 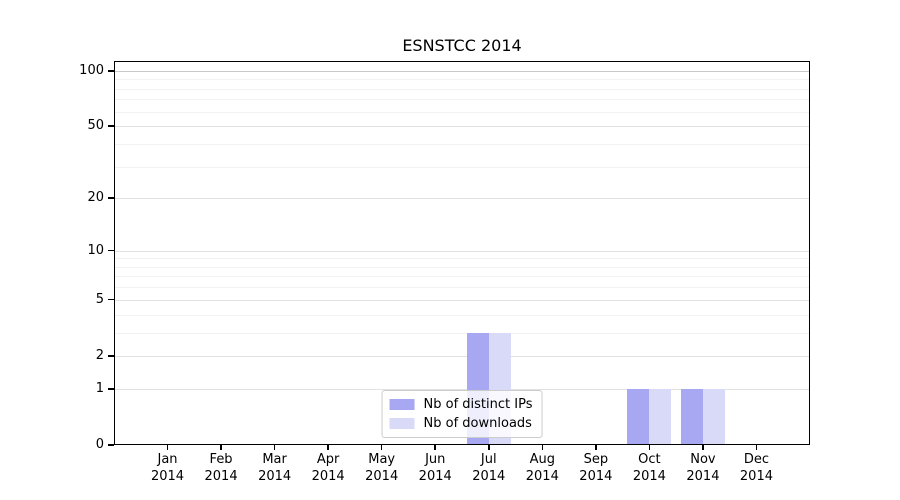 I want to click on y-tick-label: 50, so click(x=95, y=126).